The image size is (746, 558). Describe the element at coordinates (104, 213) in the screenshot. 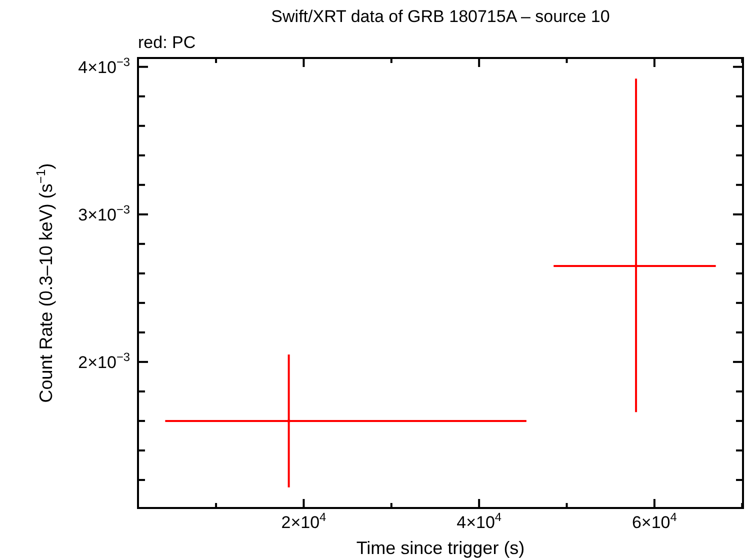

I see `y-tick-label: 3×10$^{−3}$` at that location.